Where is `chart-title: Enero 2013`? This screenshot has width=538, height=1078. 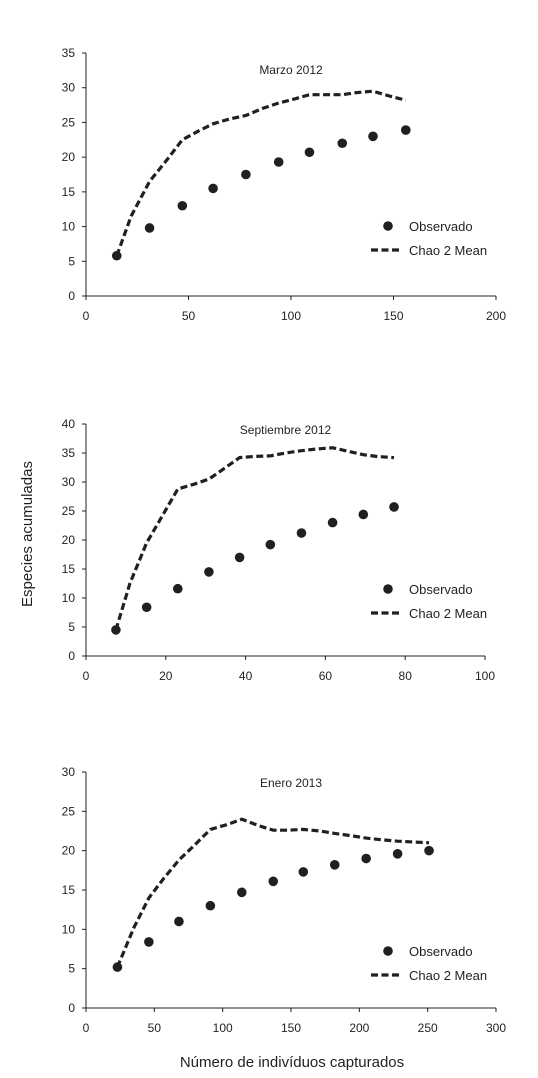 chart-title: Enero 2013 is located at coordinates (291, 783).